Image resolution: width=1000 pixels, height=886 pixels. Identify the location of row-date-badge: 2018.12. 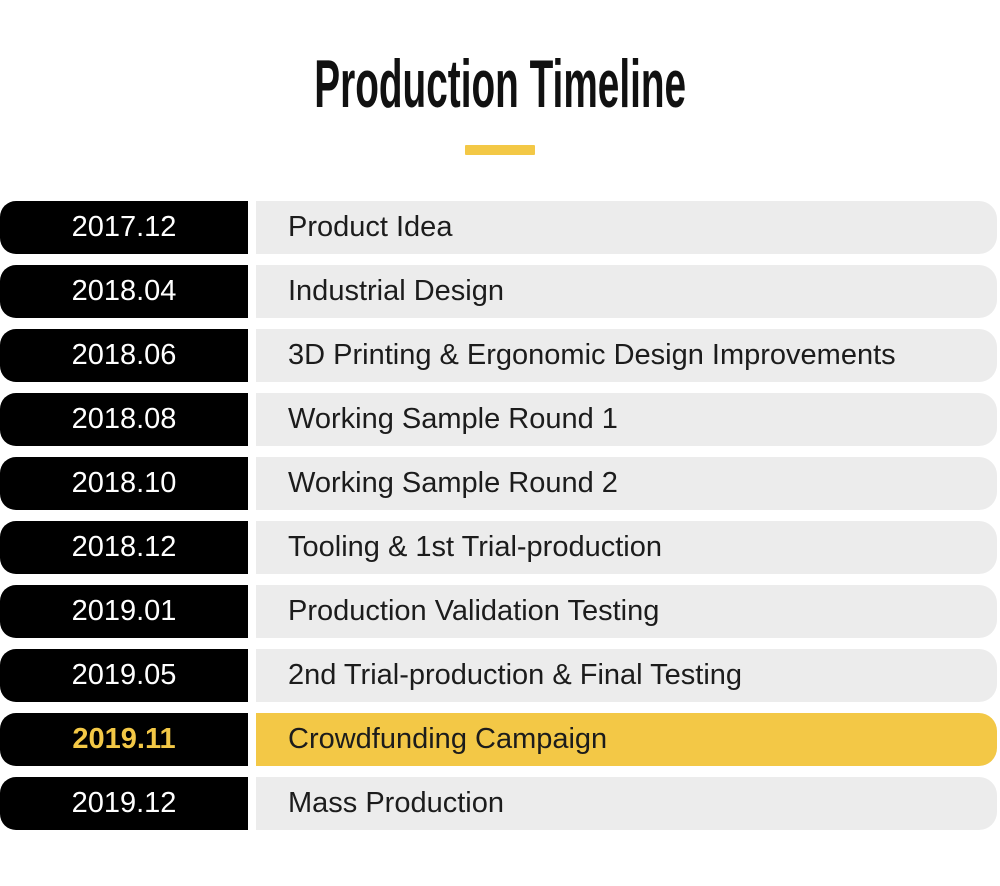
(124, 547).